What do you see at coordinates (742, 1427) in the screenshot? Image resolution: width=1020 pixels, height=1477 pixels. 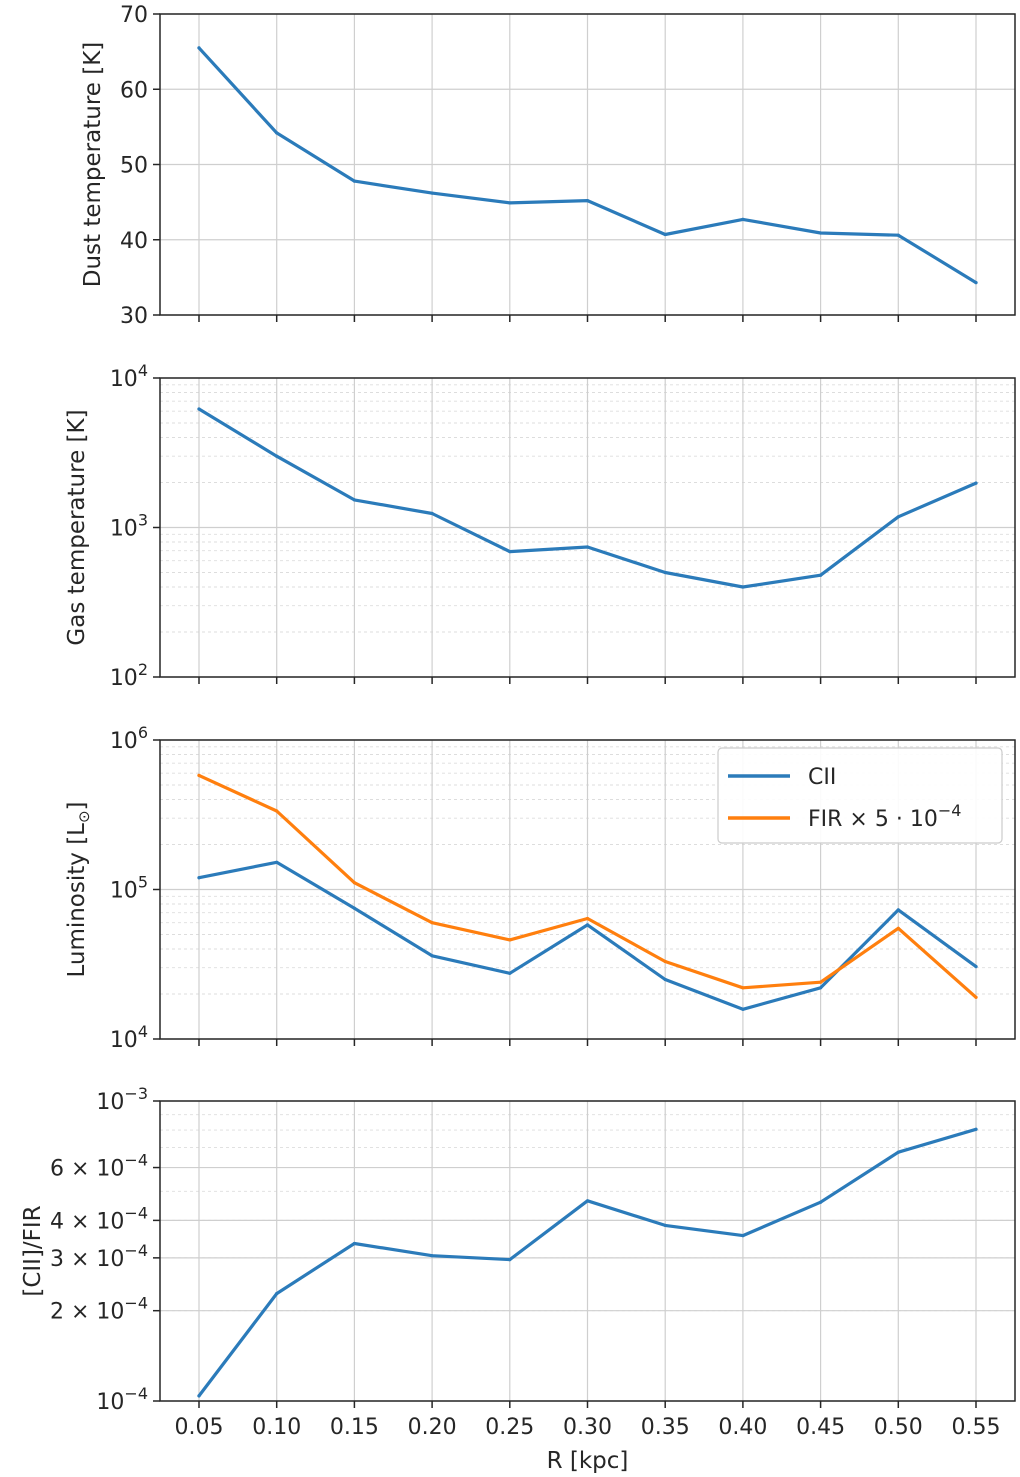 I see `x-tick-label: 0.40` at bounding box center [742, 1427].